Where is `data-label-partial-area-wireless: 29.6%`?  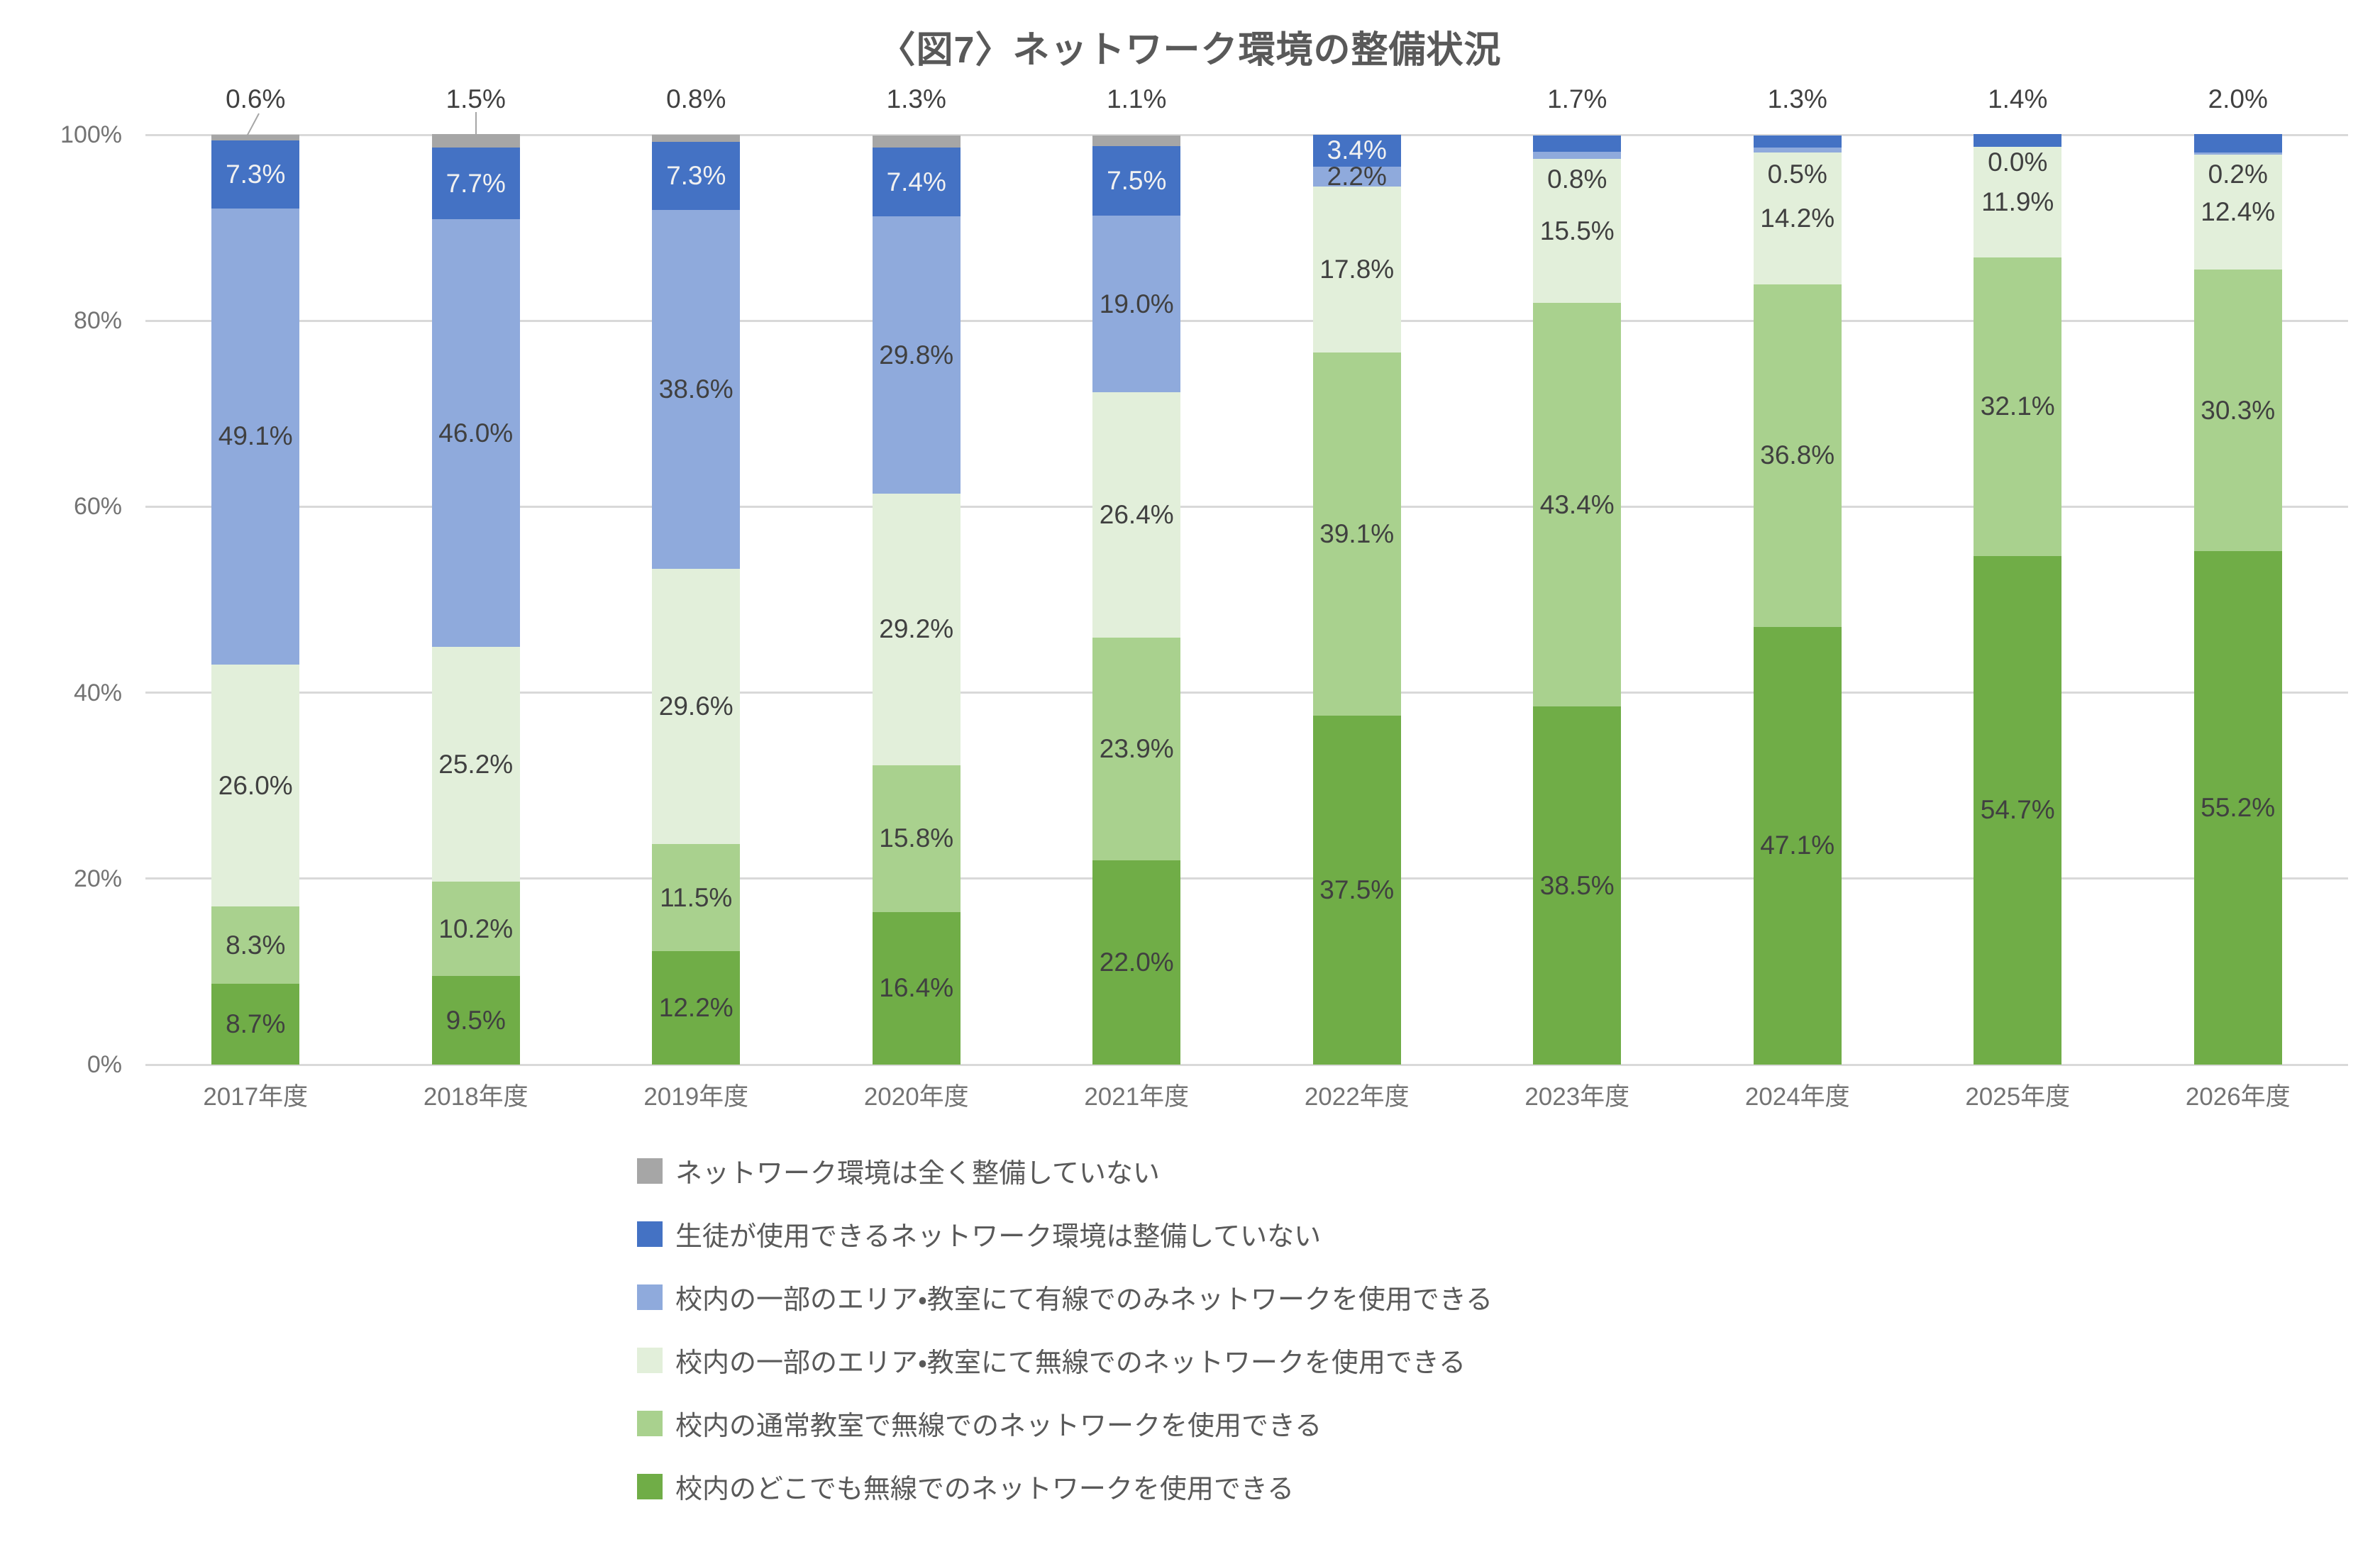 data-label-partial-area-wireless: 29.6% is located at coordinates (696, 706).